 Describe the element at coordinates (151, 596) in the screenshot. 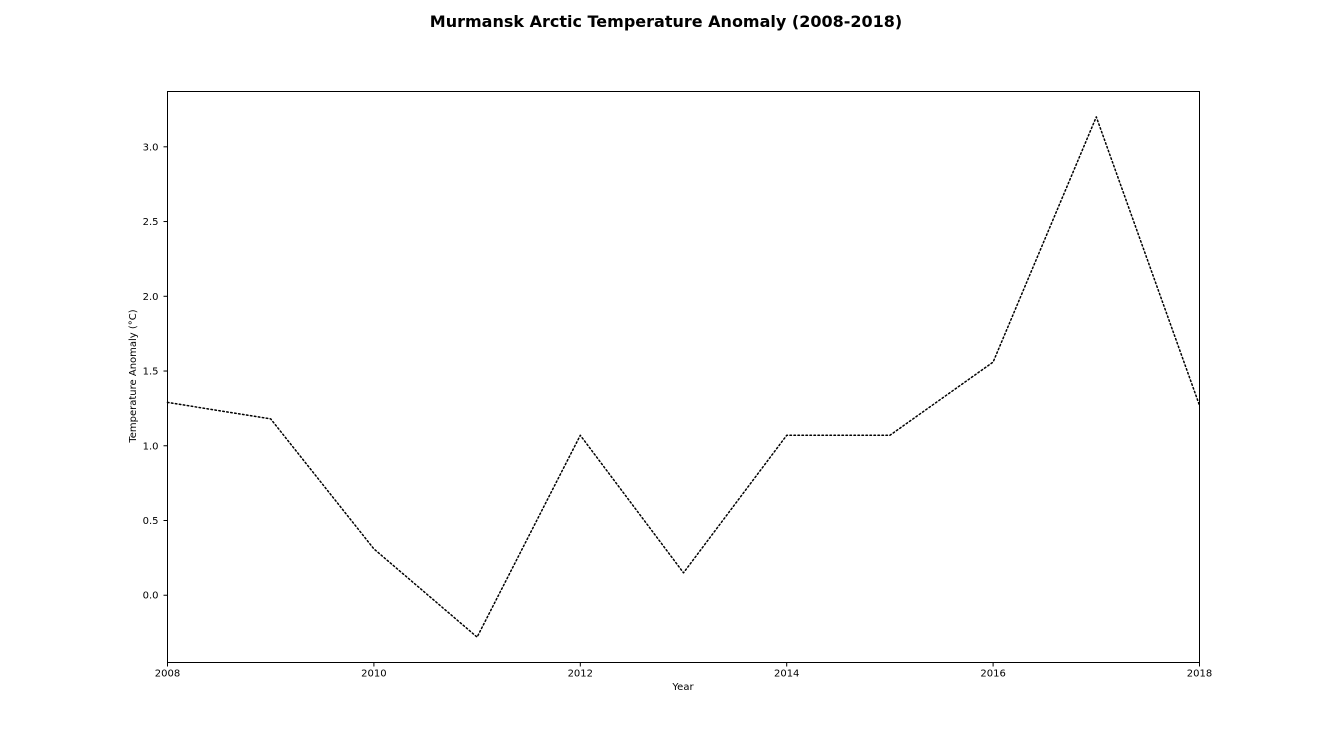

I see `y-tick-label: 0.0` at that location.